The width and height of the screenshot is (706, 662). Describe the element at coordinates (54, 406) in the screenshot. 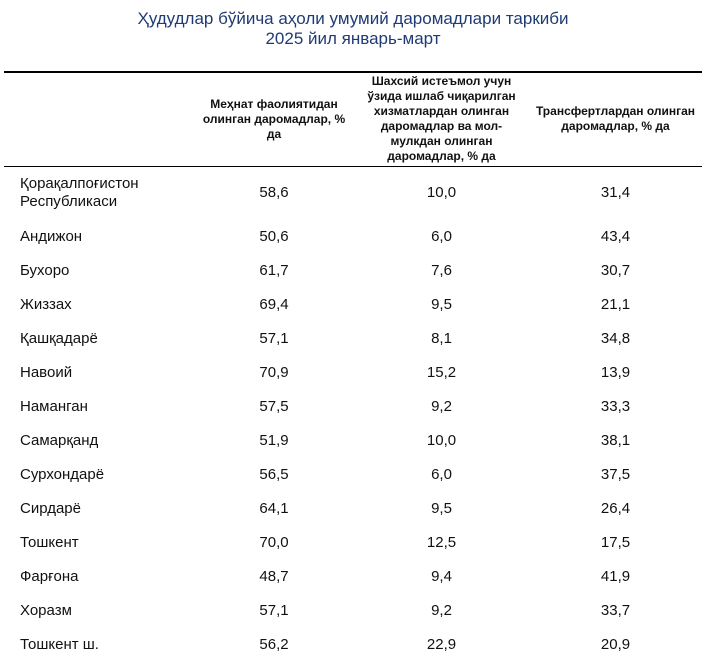

I see `region-cell: Наманган` at that location.